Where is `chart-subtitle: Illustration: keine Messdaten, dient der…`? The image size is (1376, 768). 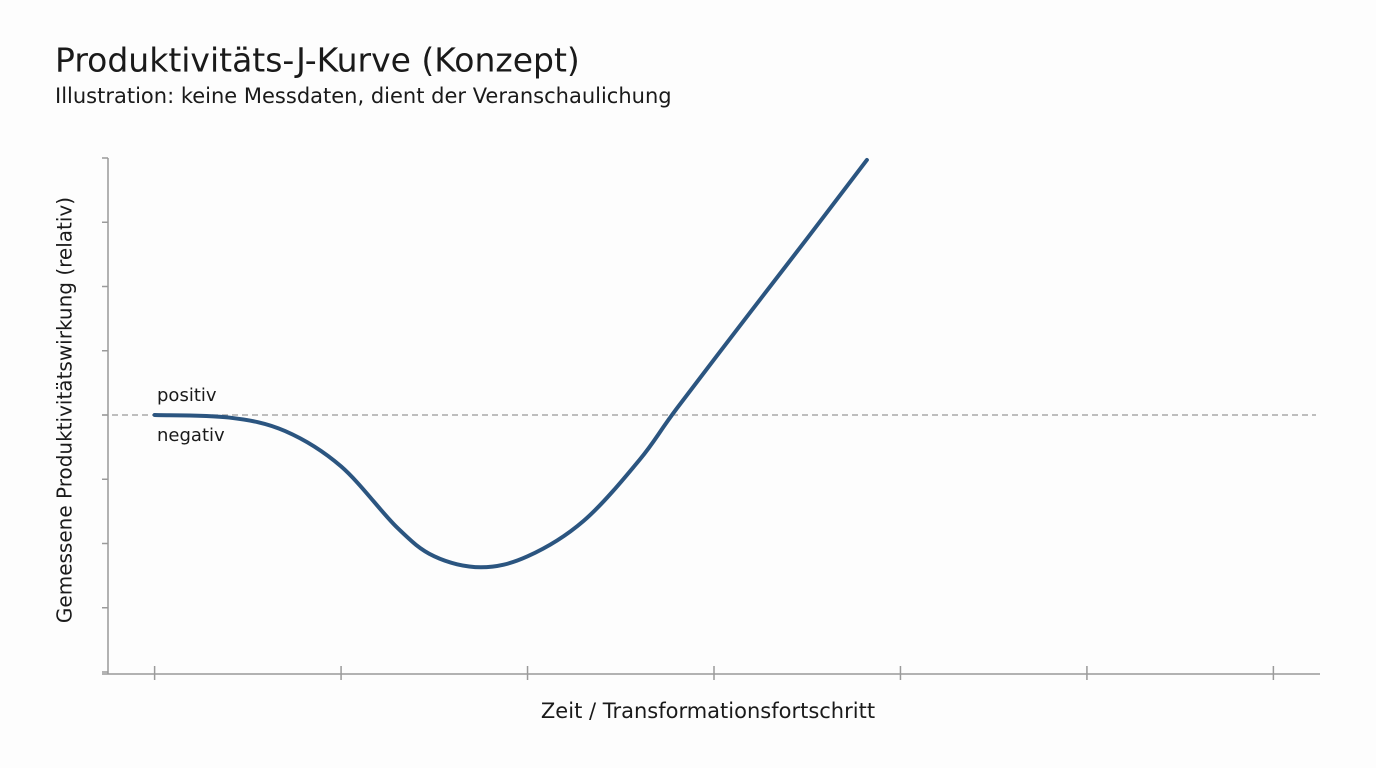
chart-subtitle: Illustration: keine Messdaten, dient der… is located at coordinates (363, 96).